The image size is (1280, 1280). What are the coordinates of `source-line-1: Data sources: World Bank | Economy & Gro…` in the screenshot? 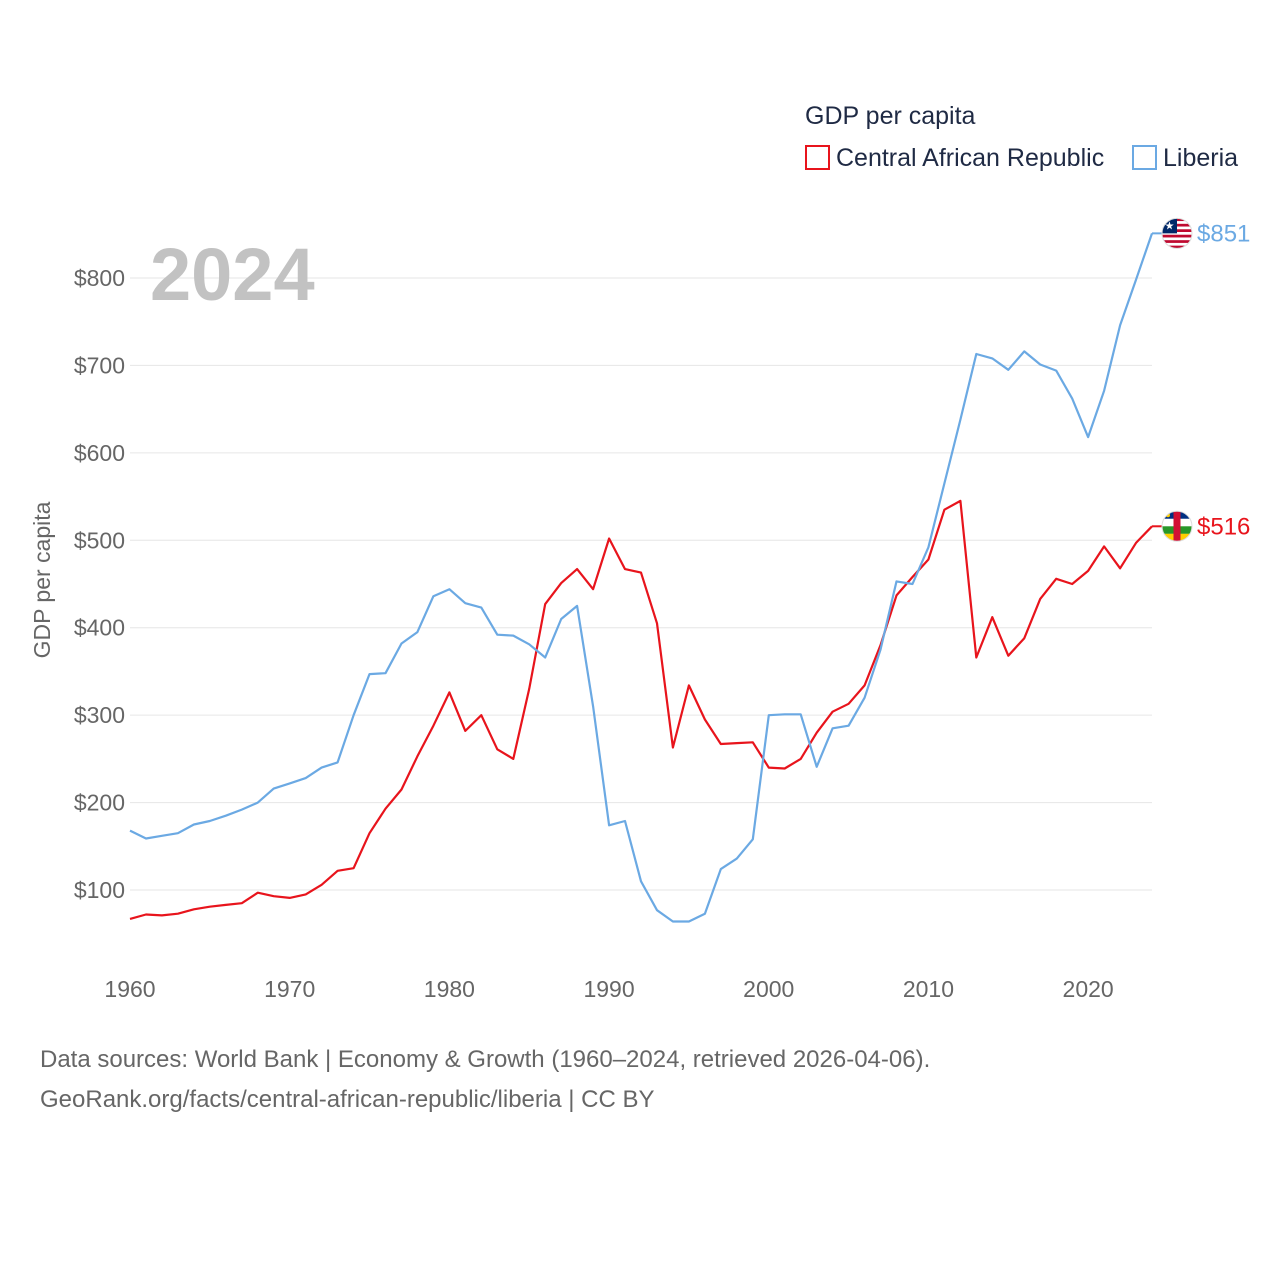 It's located at (485, 1059).